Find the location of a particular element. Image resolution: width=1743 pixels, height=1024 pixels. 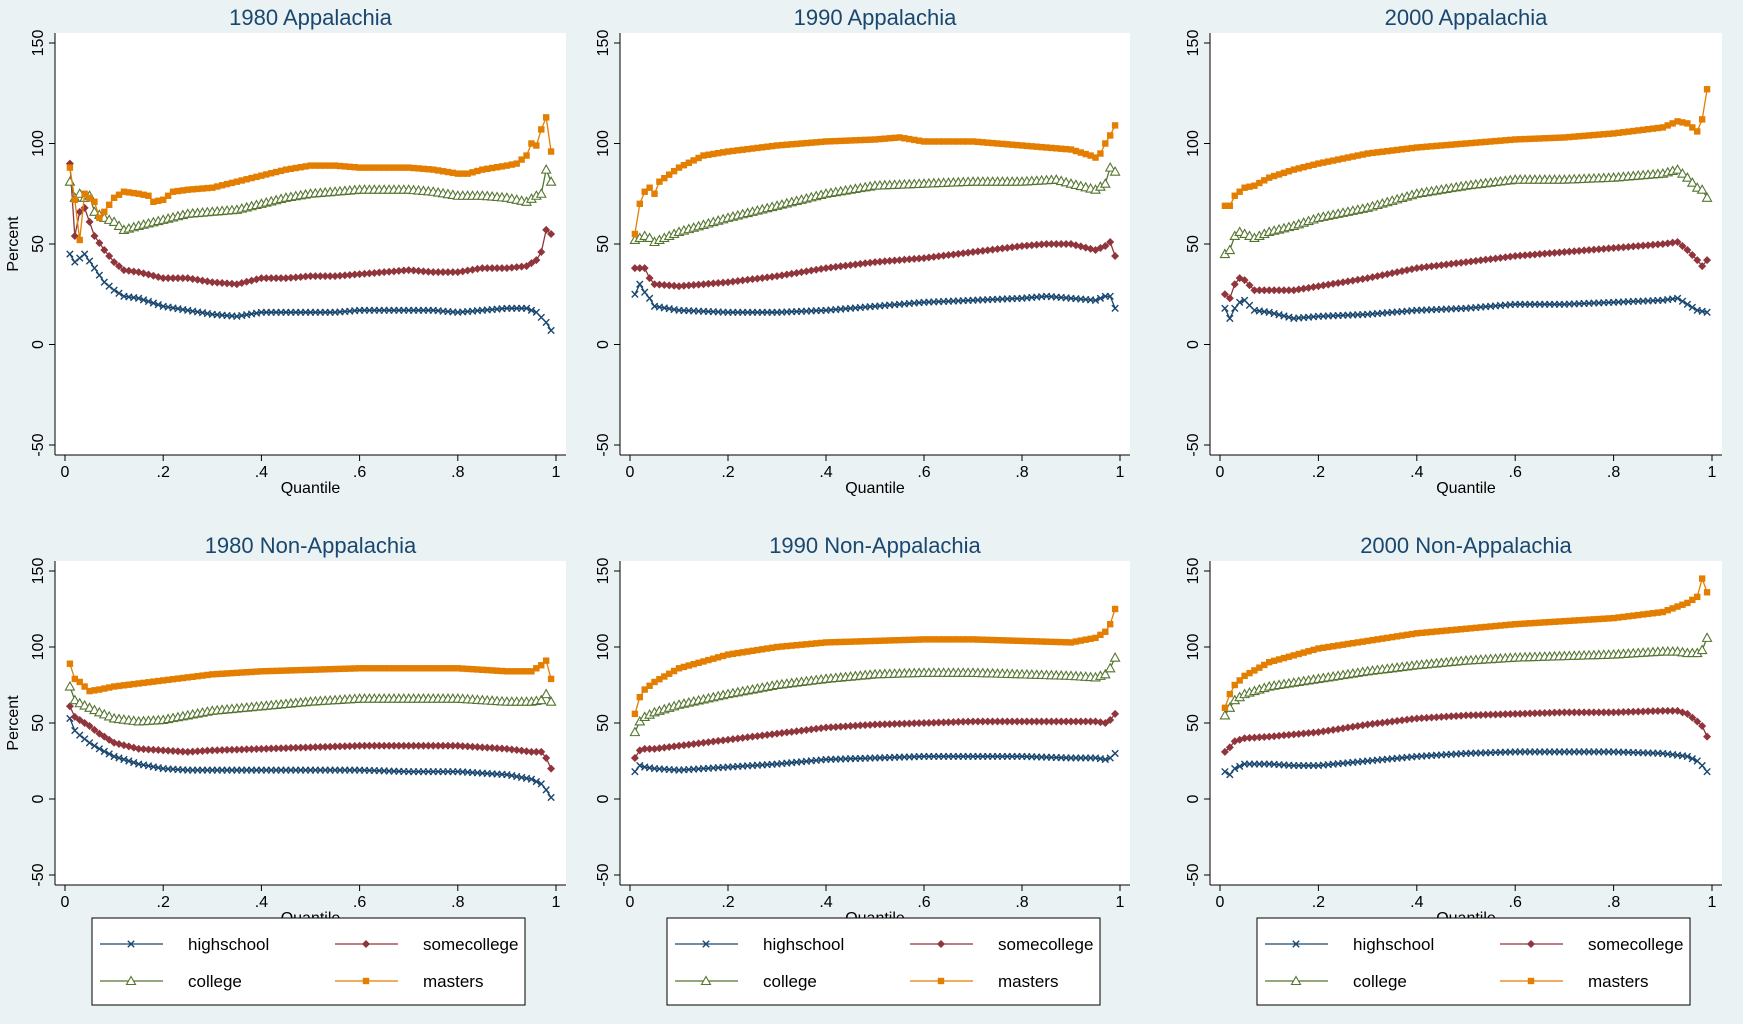

legend-label-somecollege: somecollege is located at coordinates (1635, 944).